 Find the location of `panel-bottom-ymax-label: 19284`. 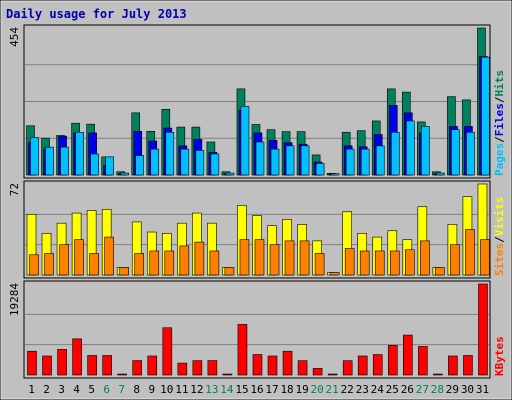

panel-bottom-ymax-label: 19284 is located at coordinates (14, 299).